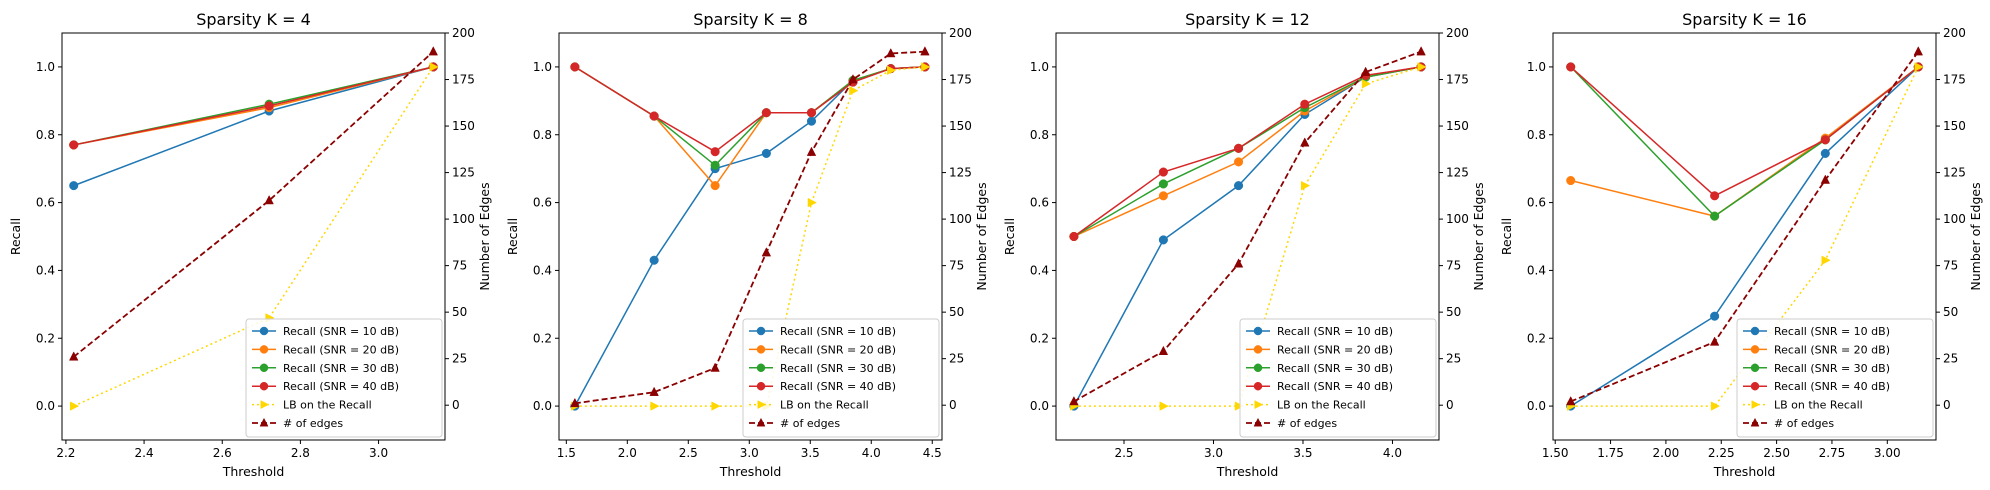 The height and width of the screenshot is (490, 1990). Describe the element at coordinates (1610, 453) in the screenshot. I see `x-tick-label: 1.75` at that location.